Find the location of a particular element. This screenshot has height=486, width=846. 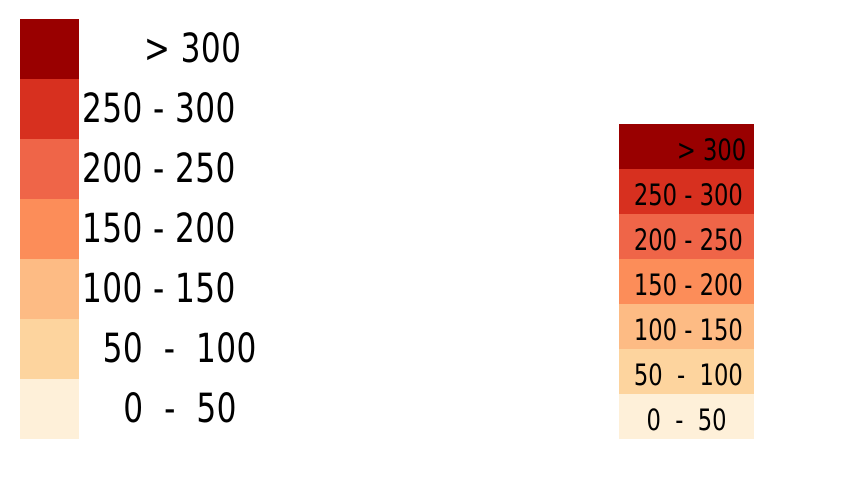

legend-small-row: 50 - 100 is located at coordinates (686, 371).